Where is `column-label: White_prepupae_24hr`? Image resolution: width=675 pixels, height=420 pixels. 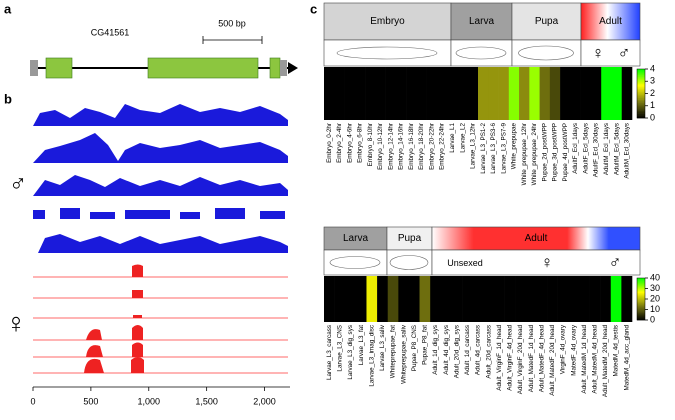 column-label: White_prepupae_24hr is located at coordinates (534, 154).